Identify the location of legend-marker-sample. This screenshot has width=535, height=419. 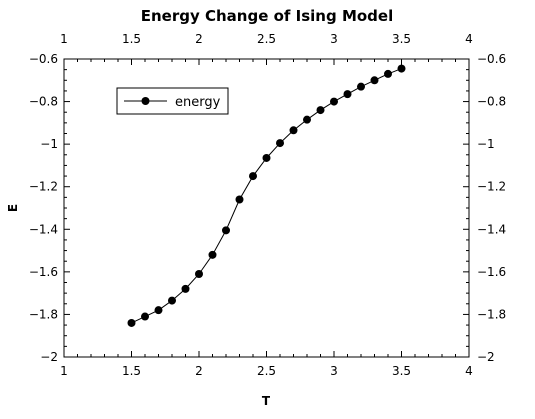
(145, 101).